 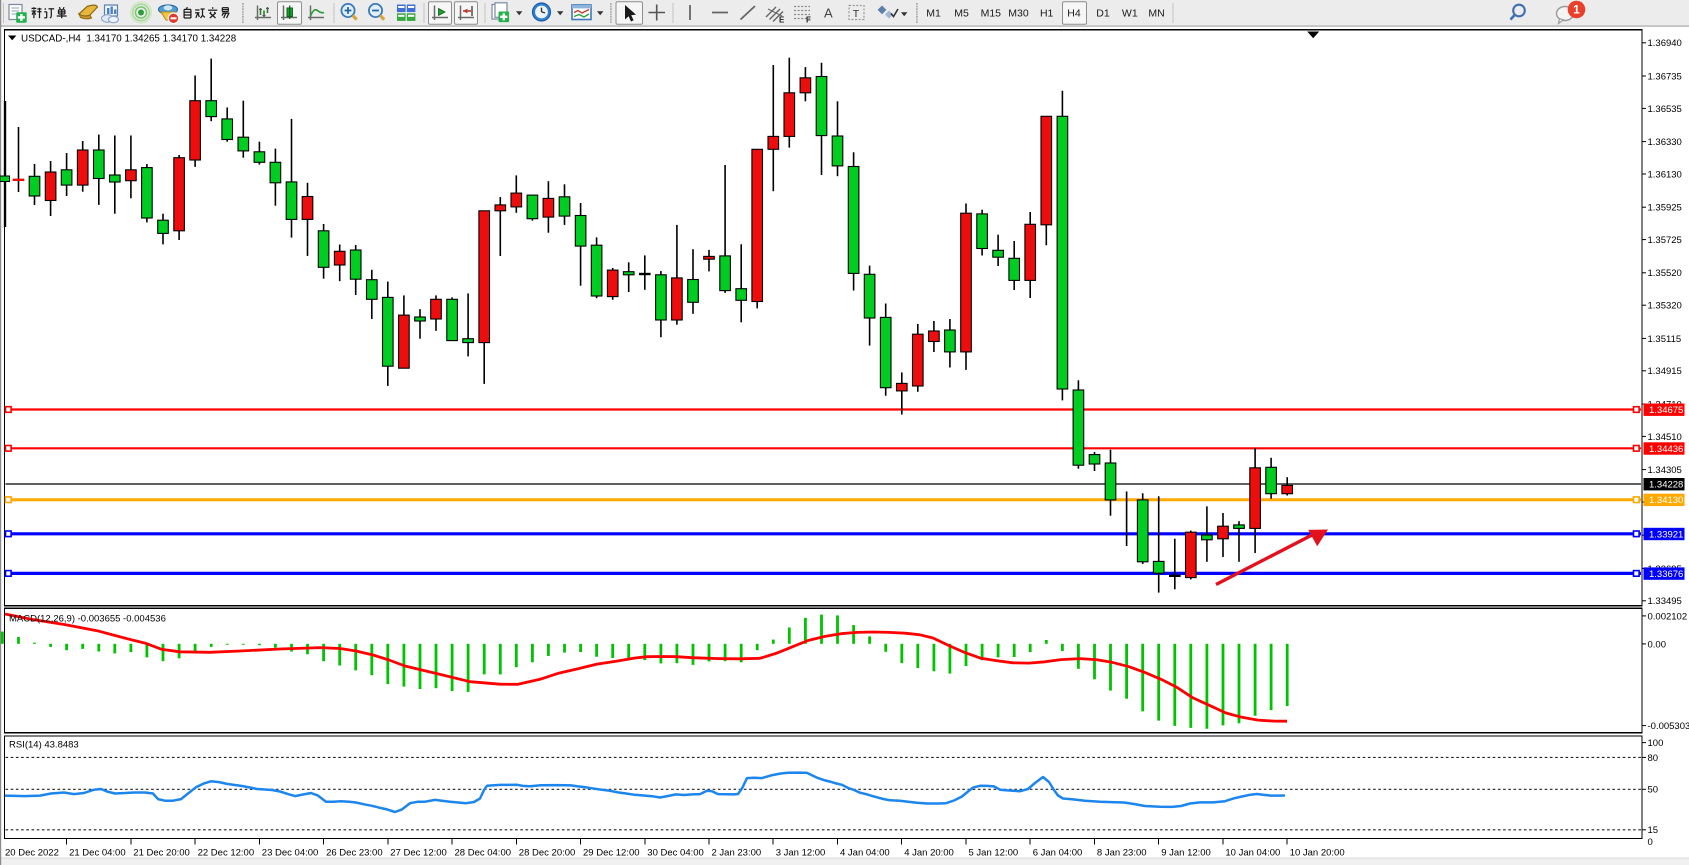 What do you see at coordinates (611, 853) in the screenshot?
I see `svg-text: 29 Dec 12:00` at bounding box center [611, 853].